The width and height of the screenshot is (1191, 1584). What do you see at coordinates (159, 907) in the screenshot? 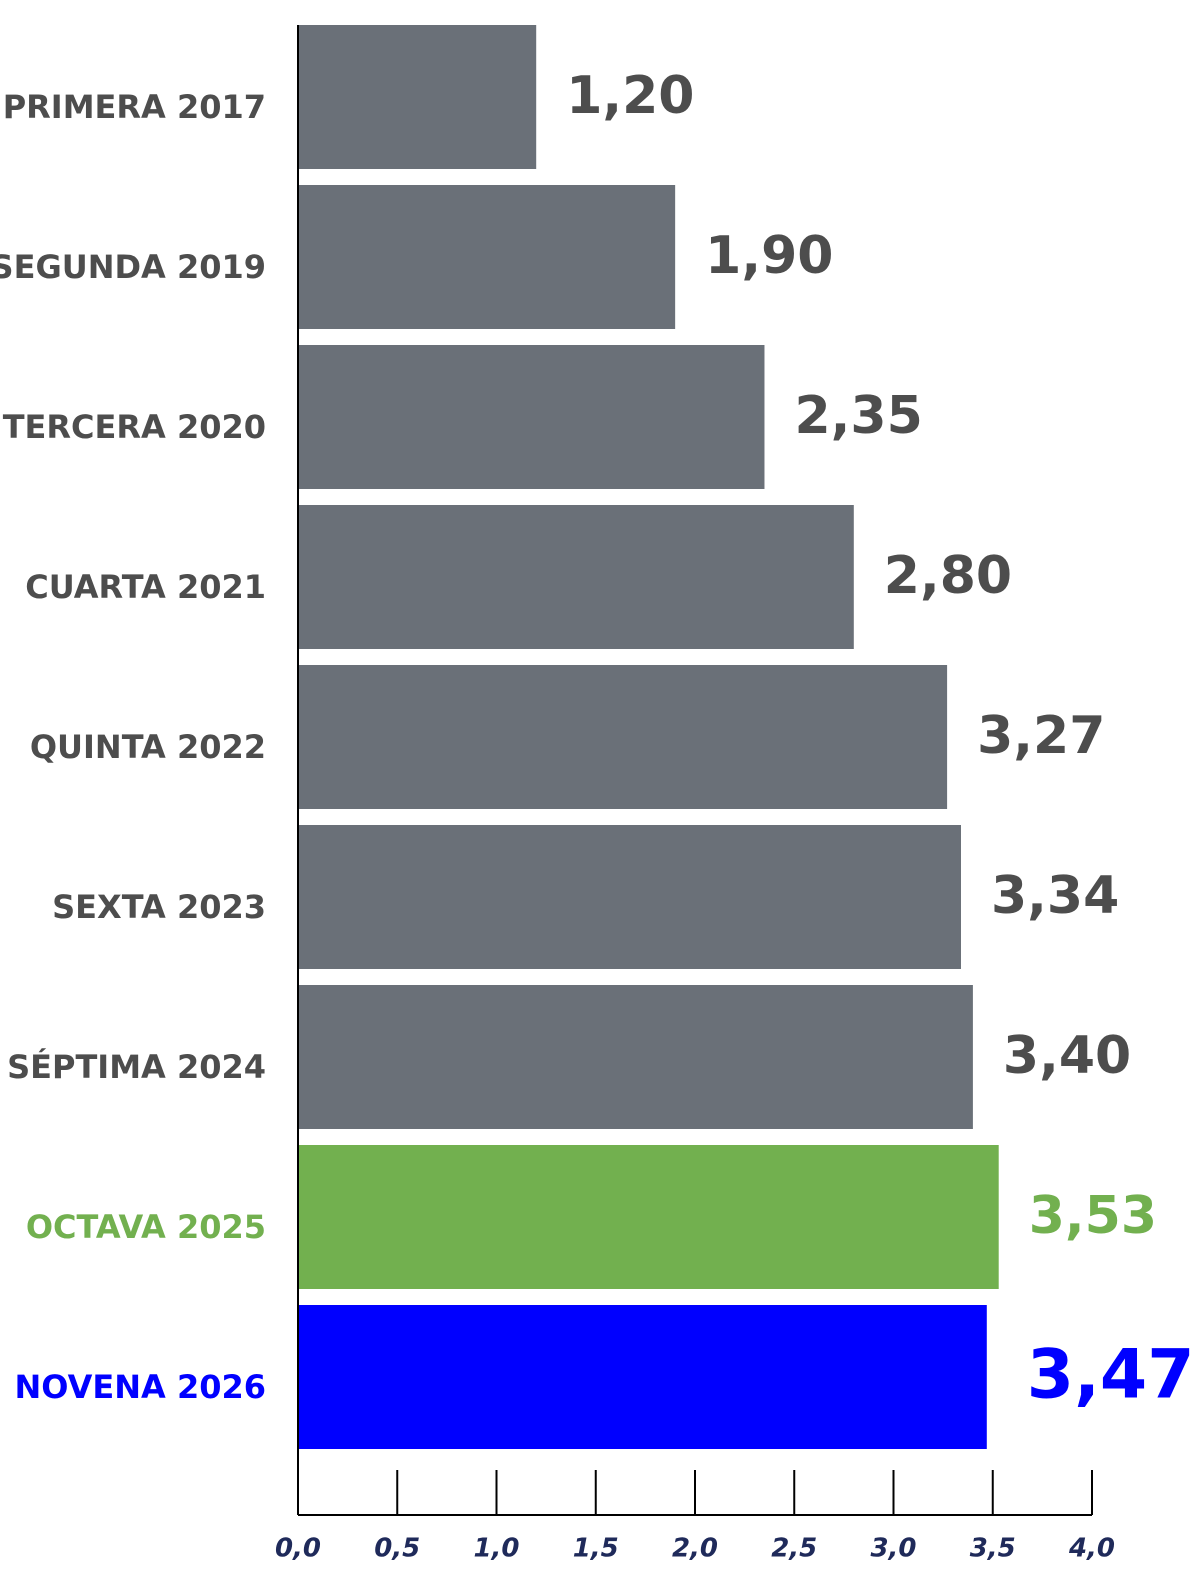
I see `category-label: SEXTA 2023` at bounding box center [159, 907].